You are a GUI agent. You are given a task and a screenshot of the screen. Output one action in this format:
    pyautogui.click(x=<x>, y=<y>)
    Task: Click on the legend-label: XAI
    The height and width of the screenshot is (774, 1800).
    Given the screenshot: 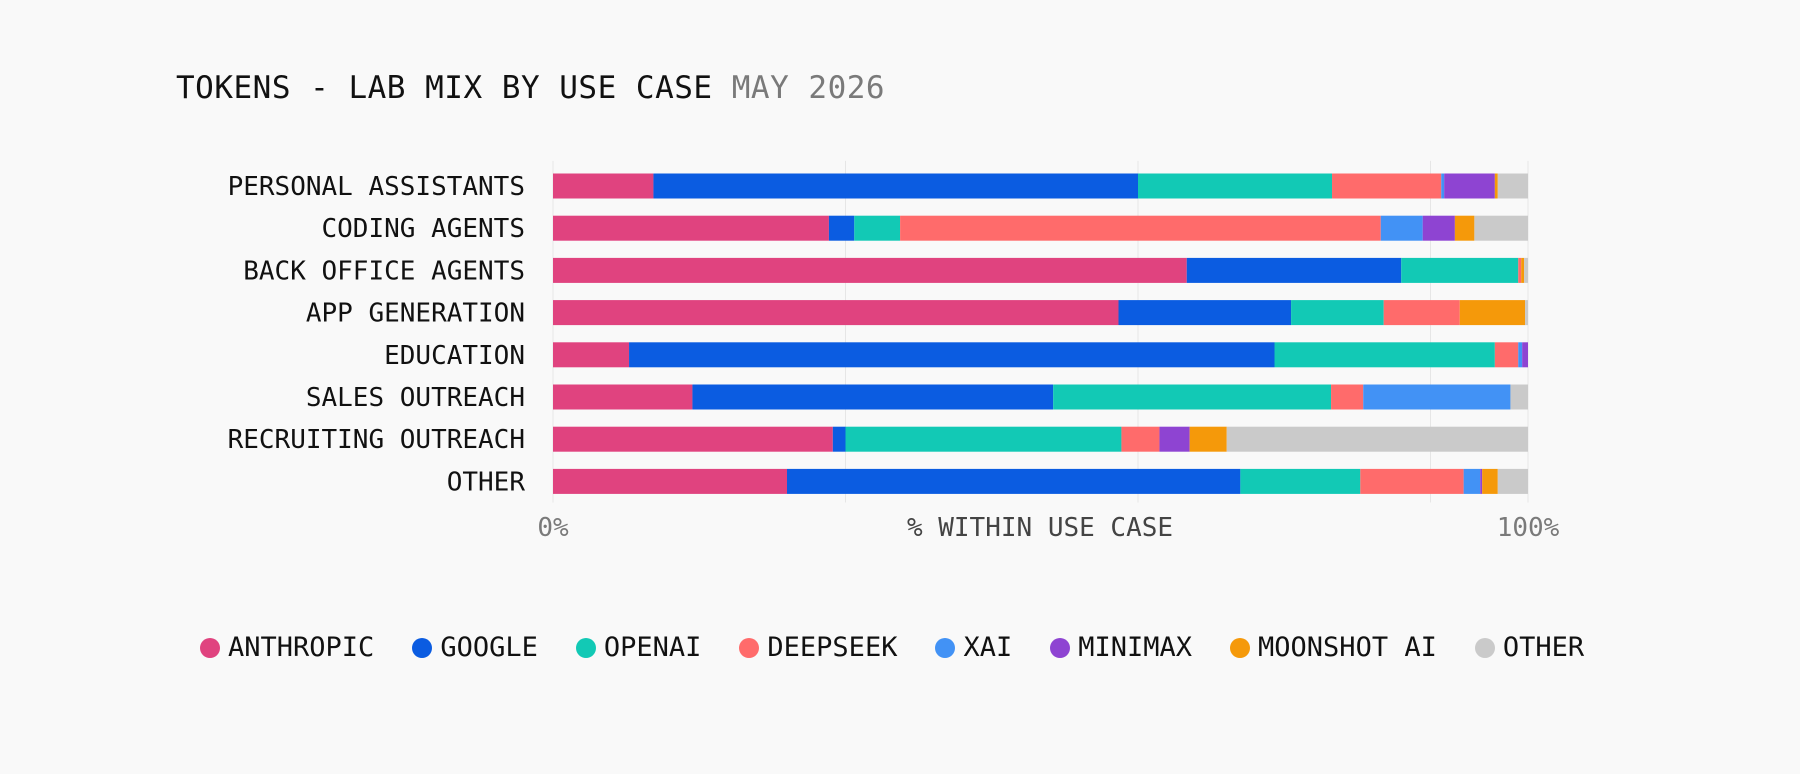 What is the action you would take?
    pyautogui.click(x=988, y=647)
    